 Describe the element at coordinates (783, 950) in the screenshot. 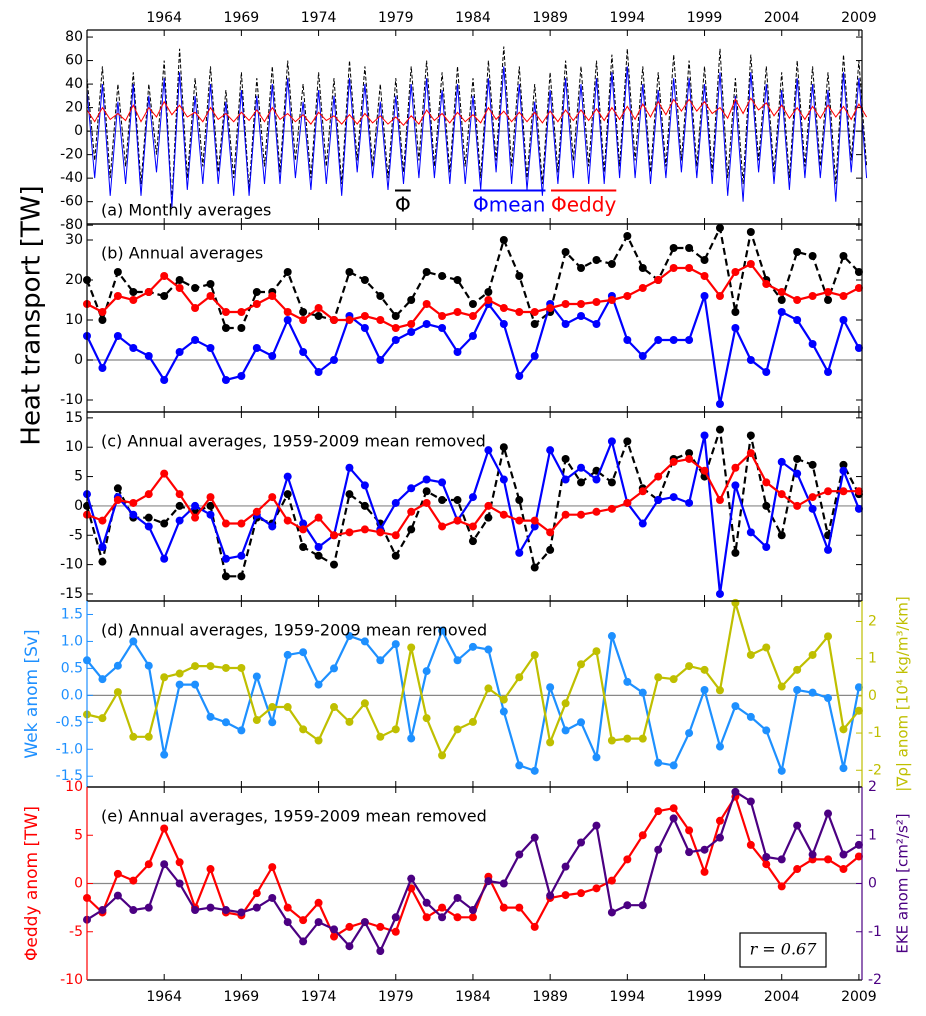

I see `annotation-box` at that location.